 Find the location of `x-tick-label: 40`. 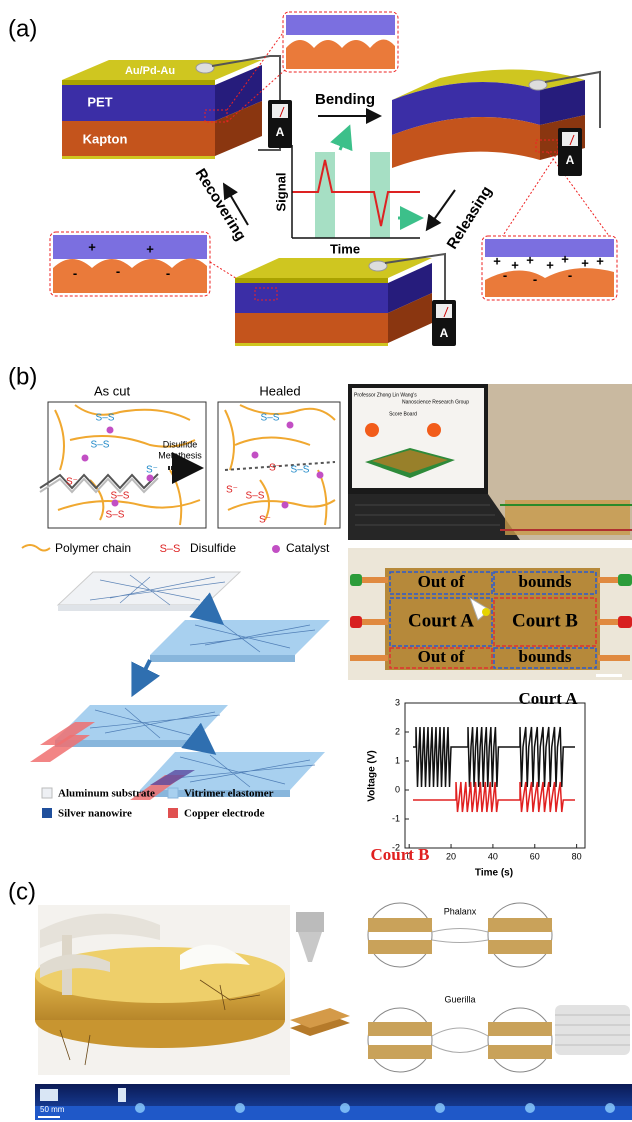

x-tick-label: 40 is located at coordinates (493, 856).